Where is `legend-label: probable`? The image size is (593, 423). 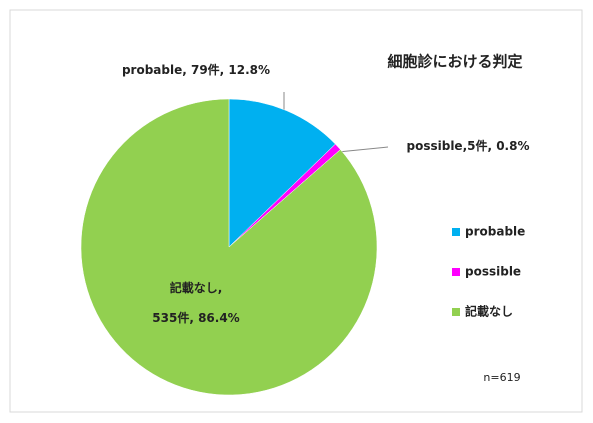
legend-label: probable is located at coordinates (495, 232).